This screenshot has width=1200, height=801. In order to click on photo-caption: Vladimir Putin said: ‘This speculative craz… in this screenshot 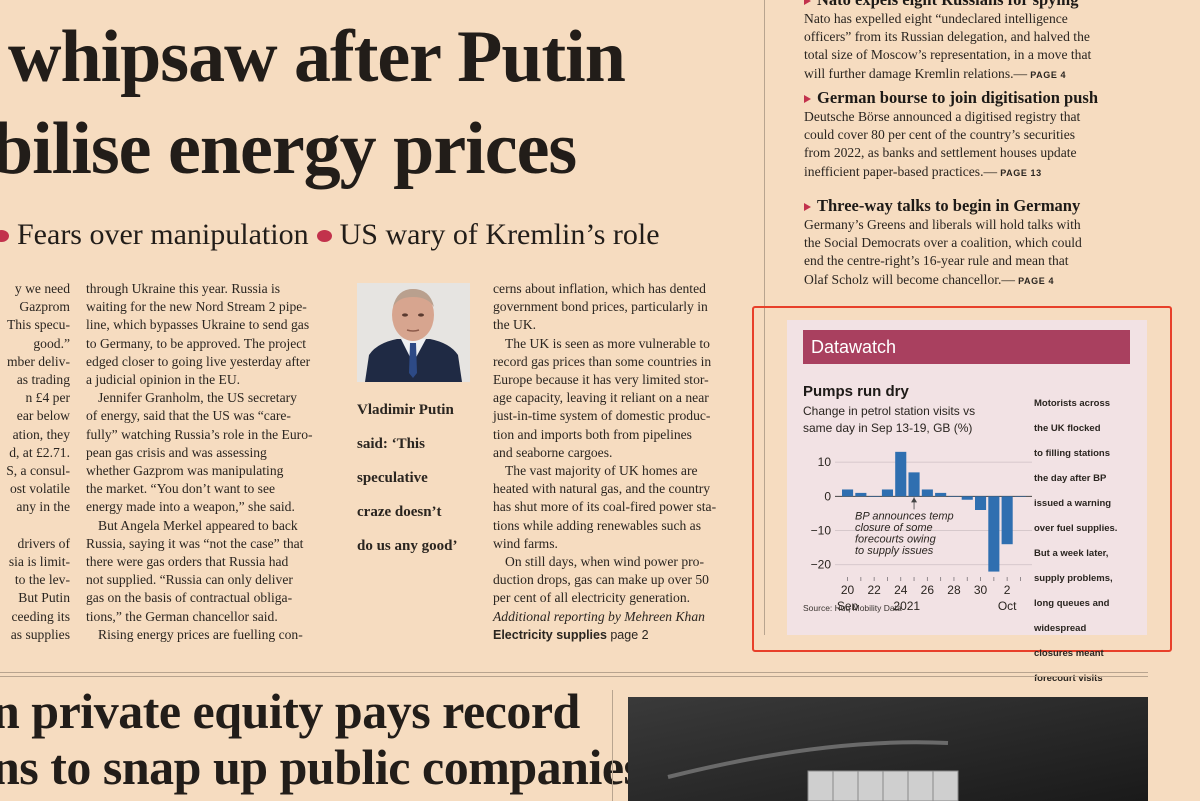, I will do `click(419, 478)`.